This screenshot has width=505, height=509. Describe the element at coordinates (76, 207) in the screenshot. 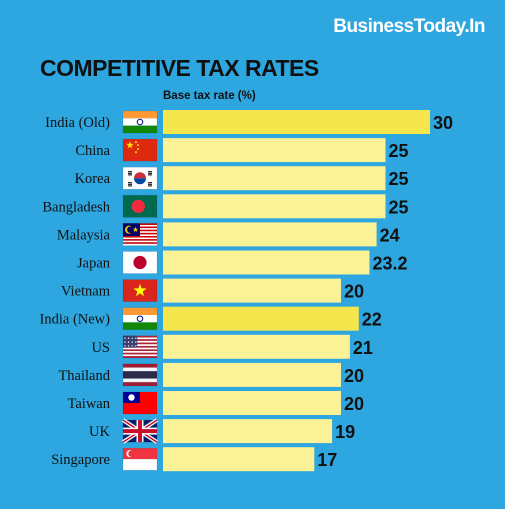

I see `category-label: Bangladesh` at that location.